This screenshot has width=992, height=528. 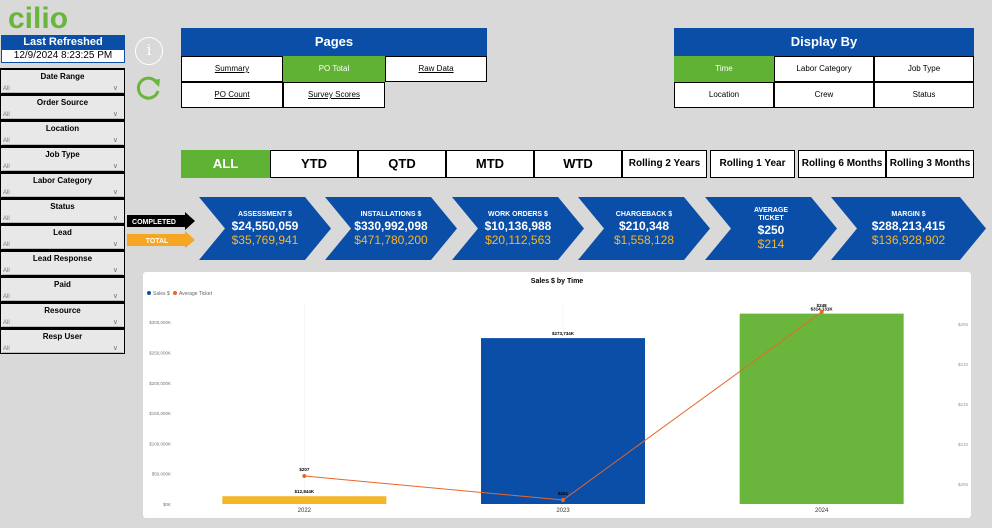 I want to click on tab-rolling-2-years: Rolling 2 Years, so click(x=664, y=164).